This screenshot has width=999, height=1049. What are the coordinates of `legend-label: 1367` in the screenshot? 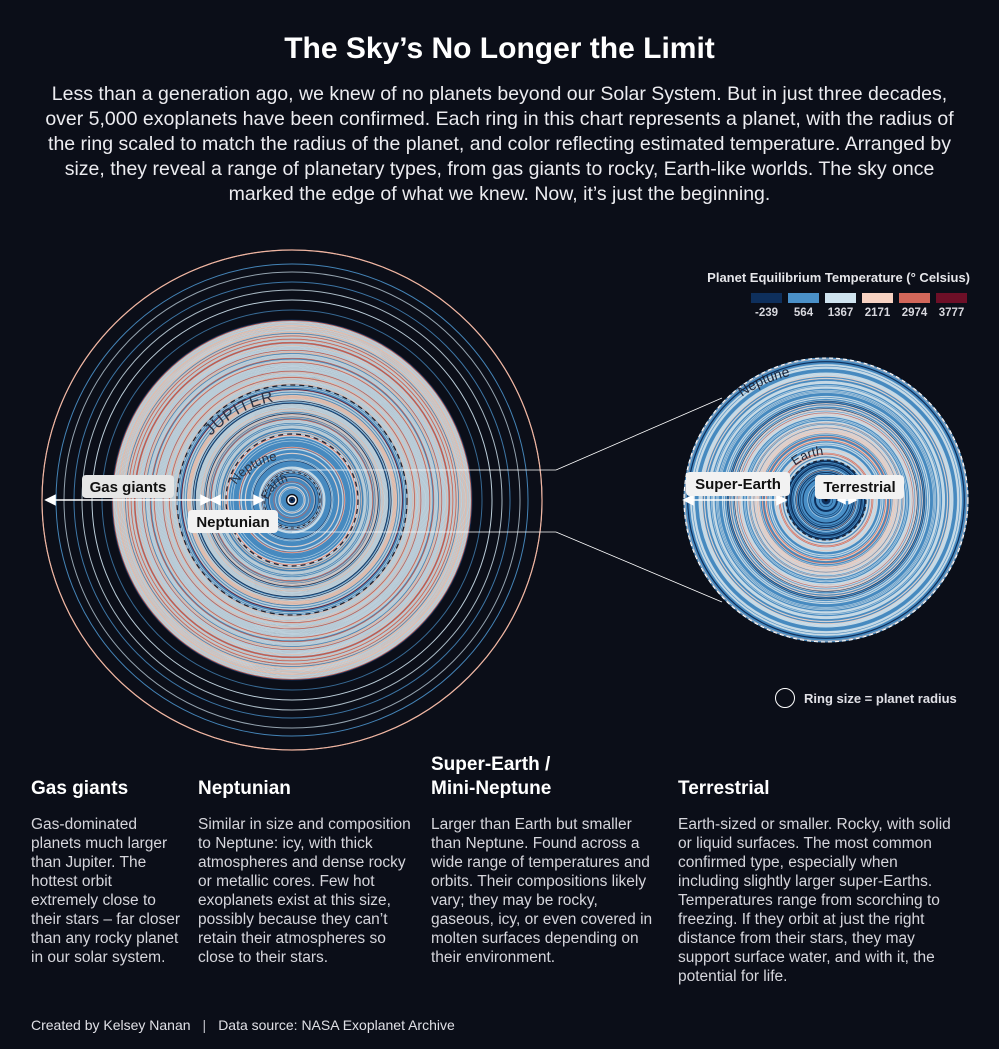 It's located at (840, 313).